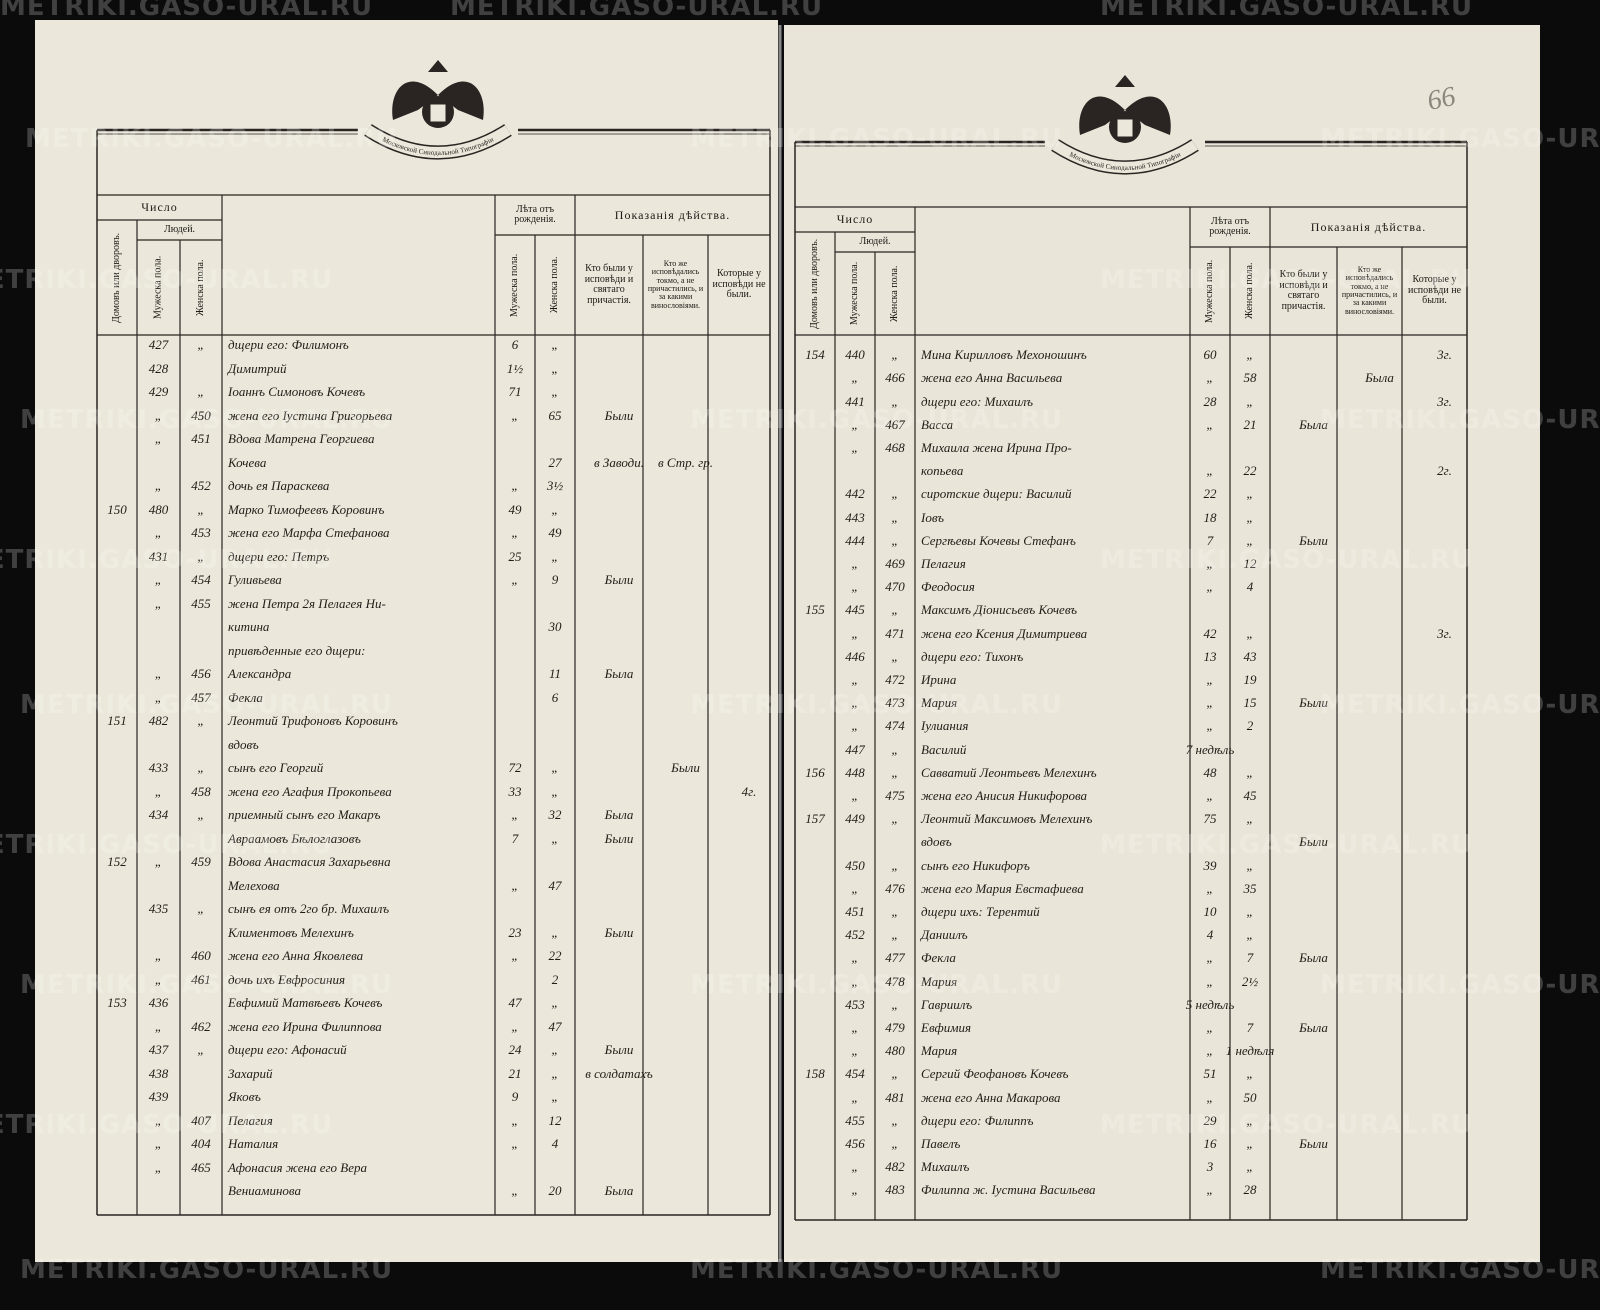  I want to click on cell-female: 483, so click(895, 1190).